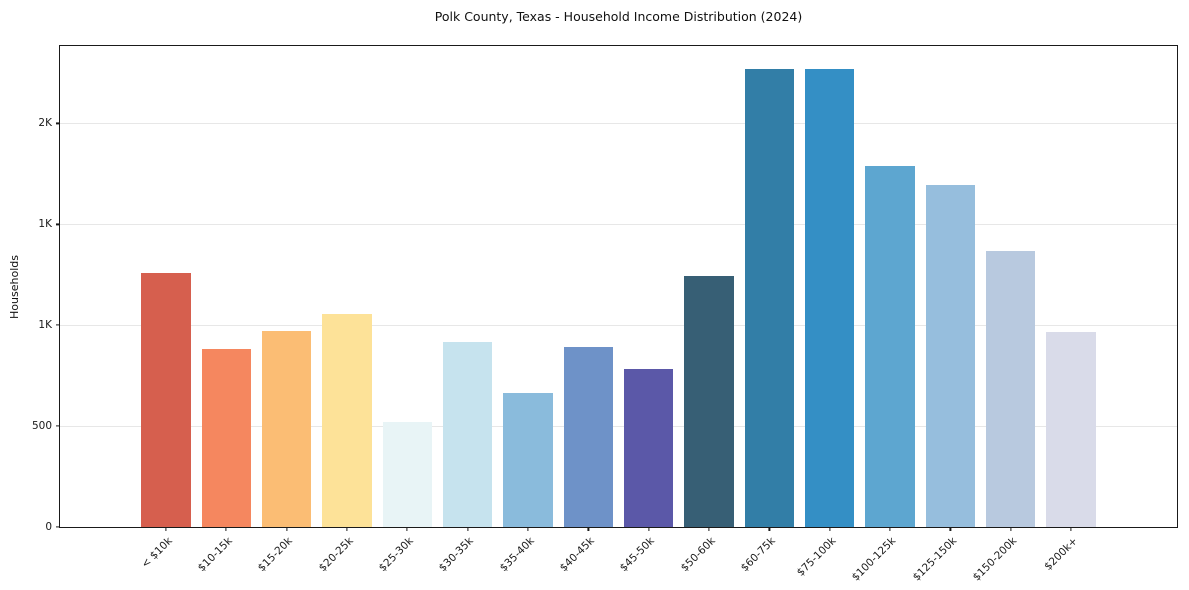  Describe the element at coordinates (698, 555) in the screenshot. I see `x-tick-label-50-60k: $50-60k` at that location.